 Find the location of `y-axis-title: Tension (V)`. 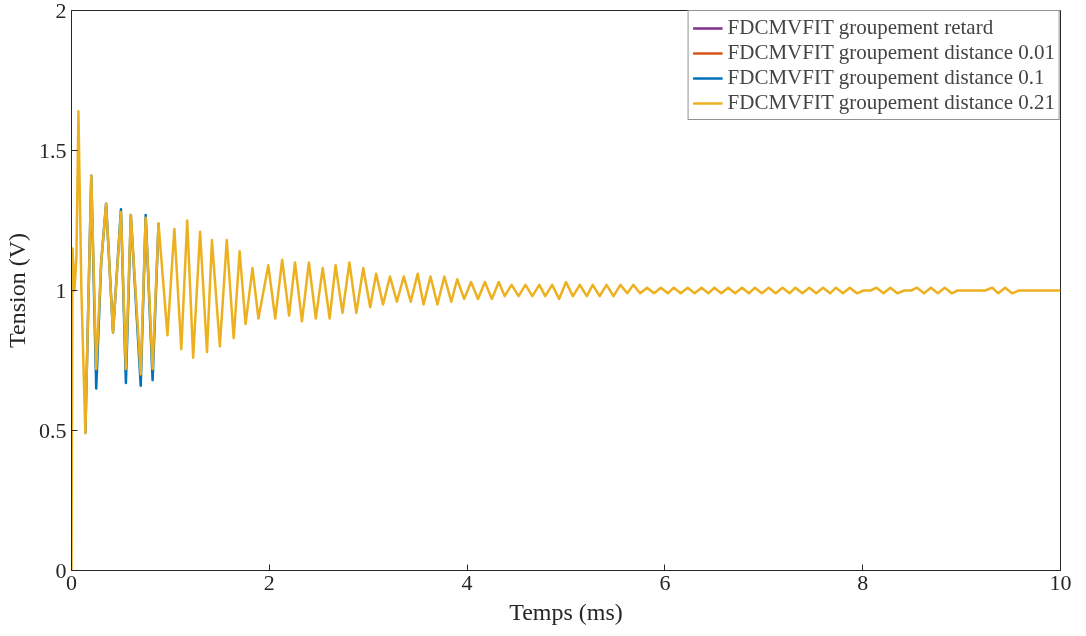

y-axis-title: Tension (V) is located at coordinates (17, 290).